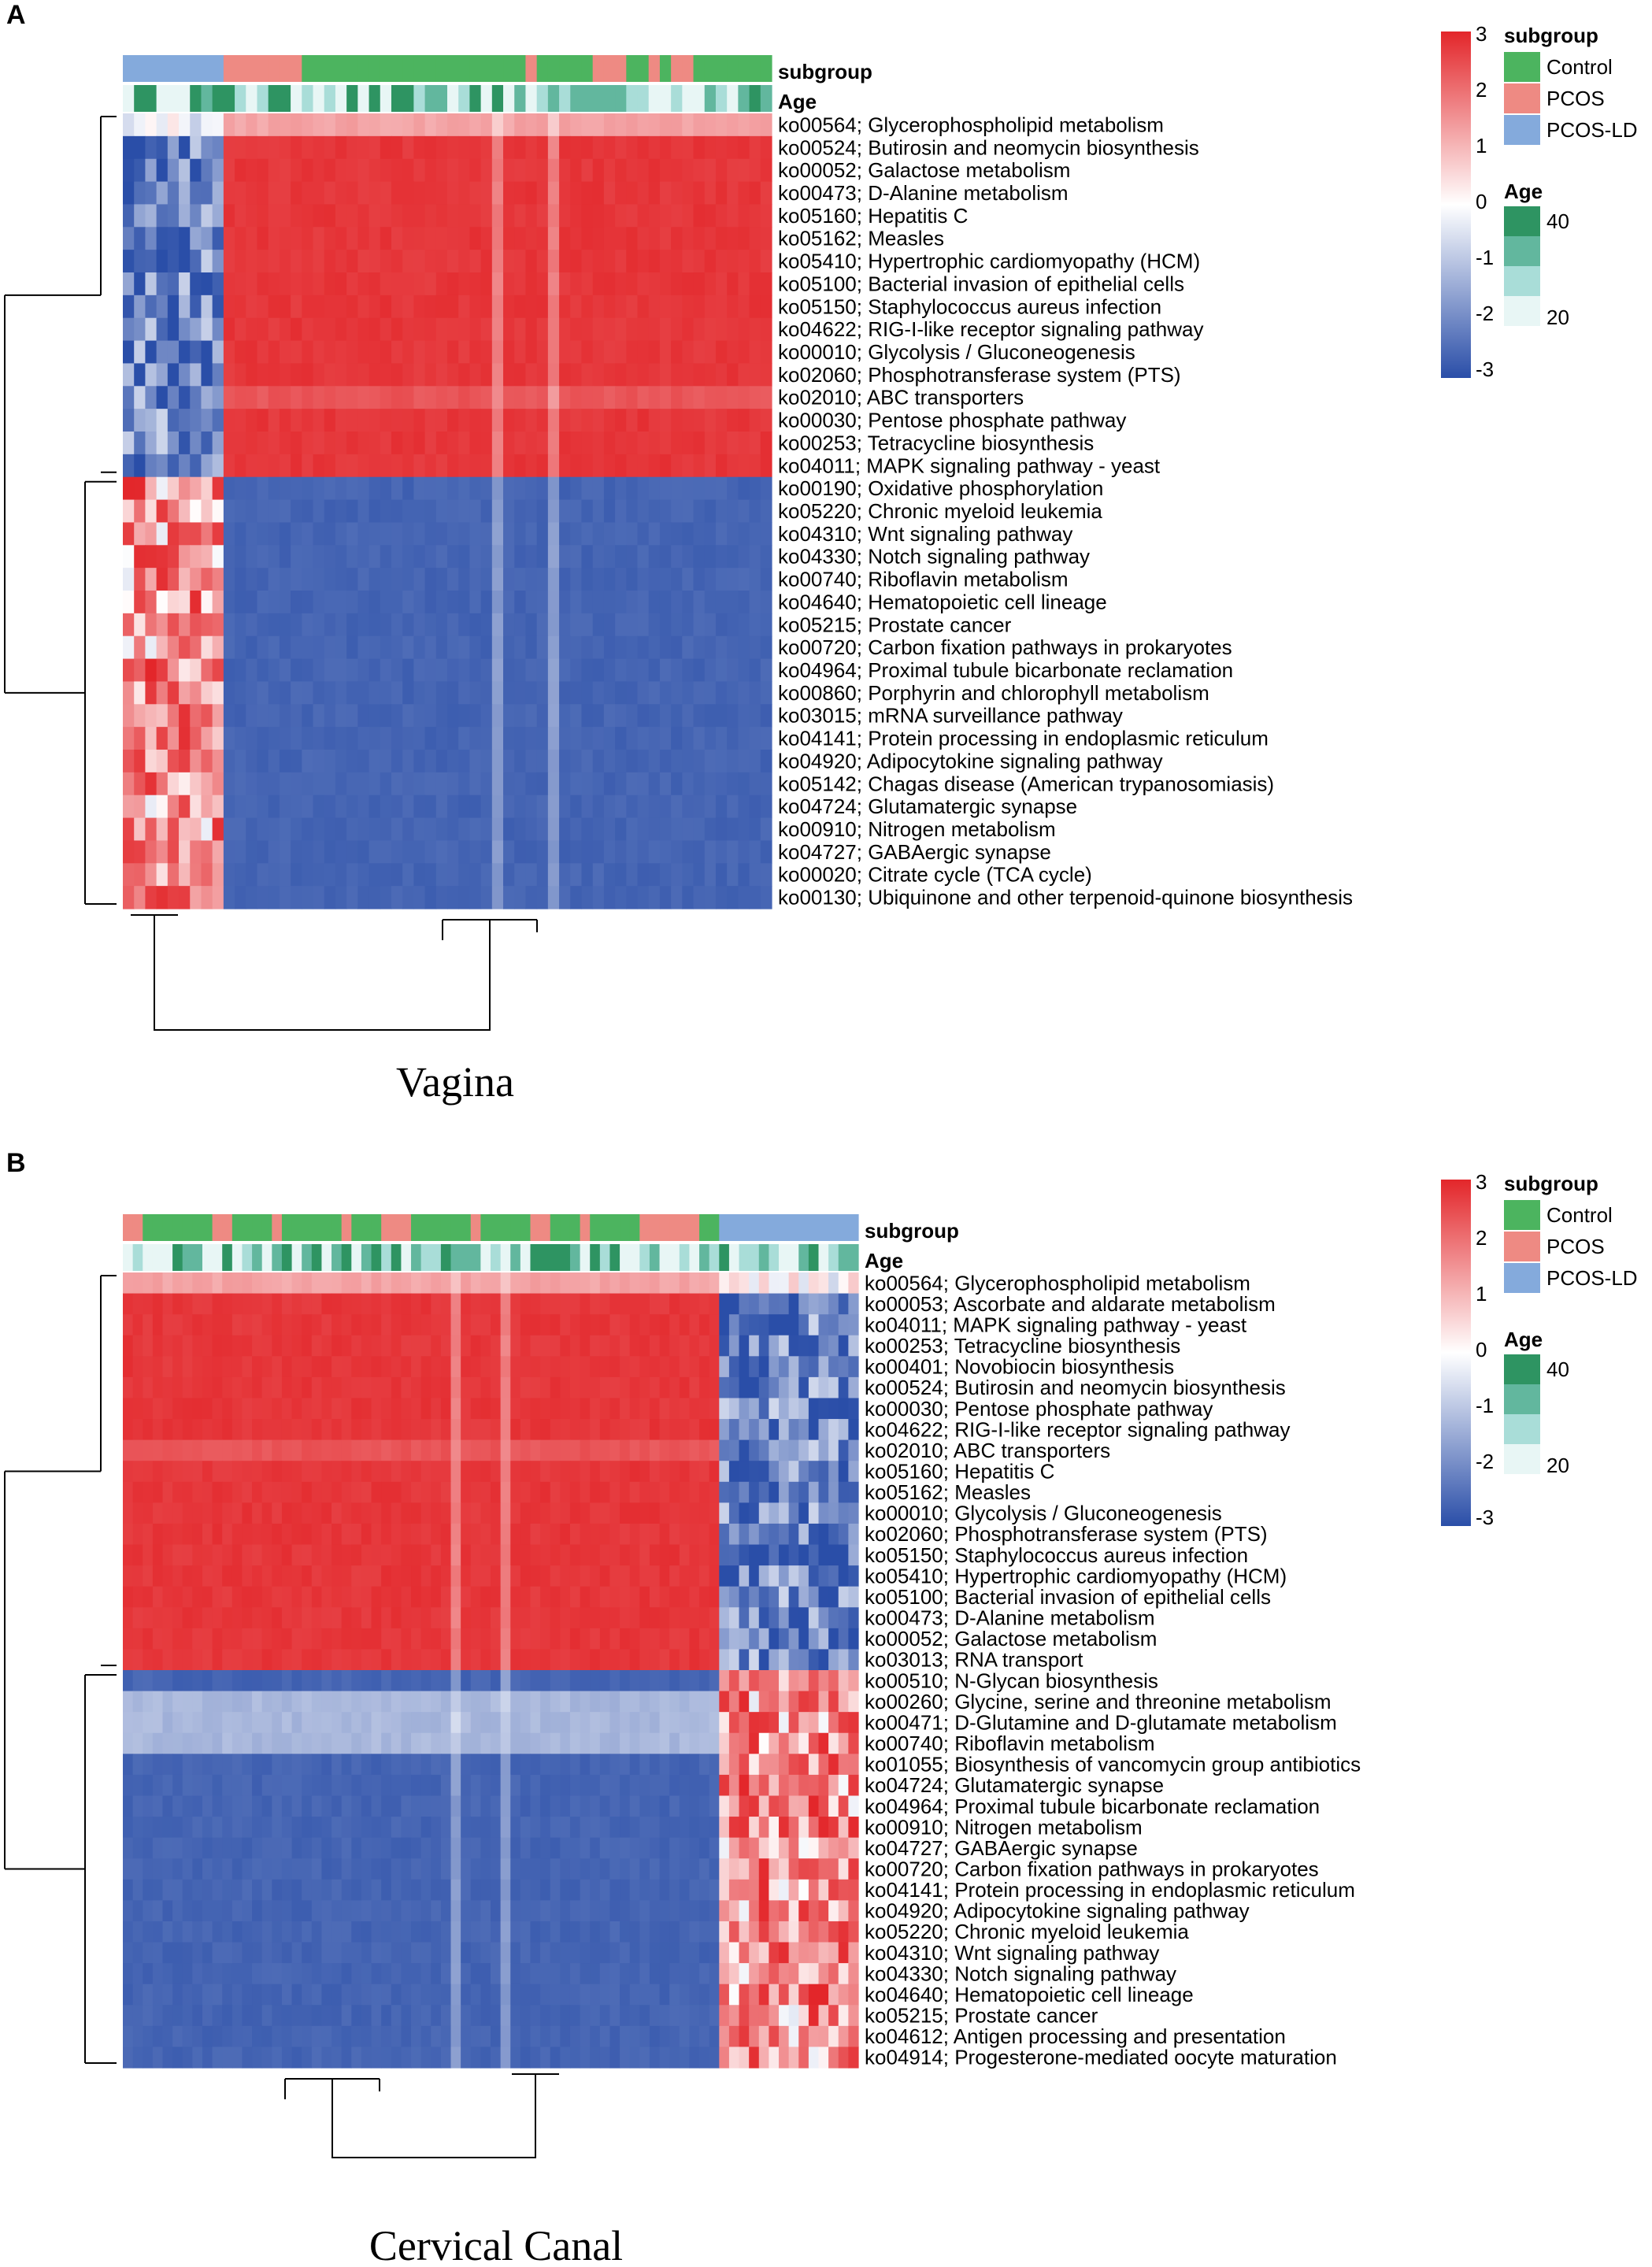  What do you see at coordinates (1011, 1638) in the screenshot?
I see `row-label: ko00052; Galactose metabolism` at bounding box center [1011, 1638].